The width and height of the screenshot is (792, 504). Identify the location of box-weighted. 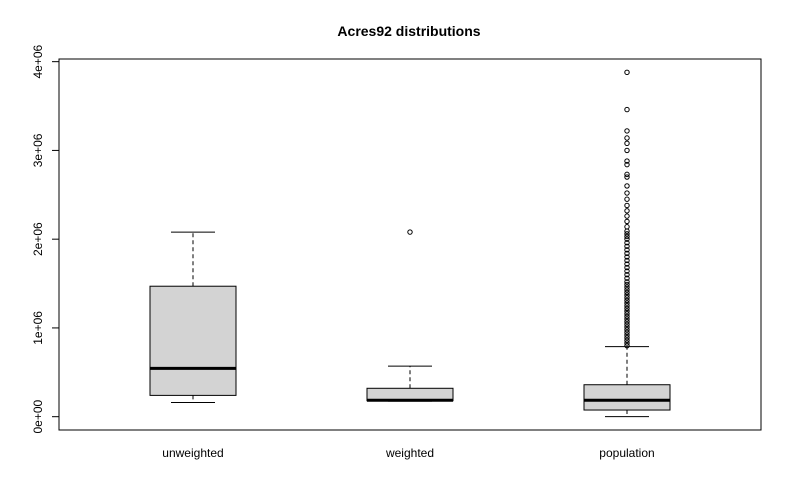
(410, 315).